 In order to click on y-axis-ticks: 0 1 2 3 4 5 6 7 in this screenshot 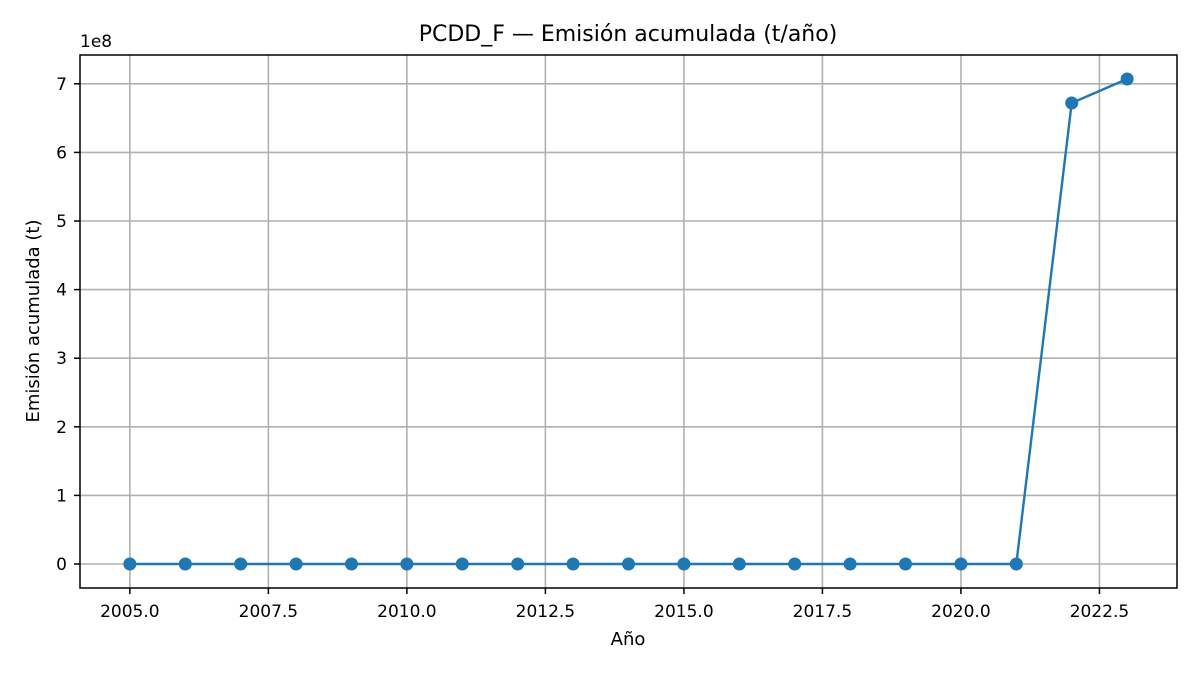, I will do `click(68, 325)`.